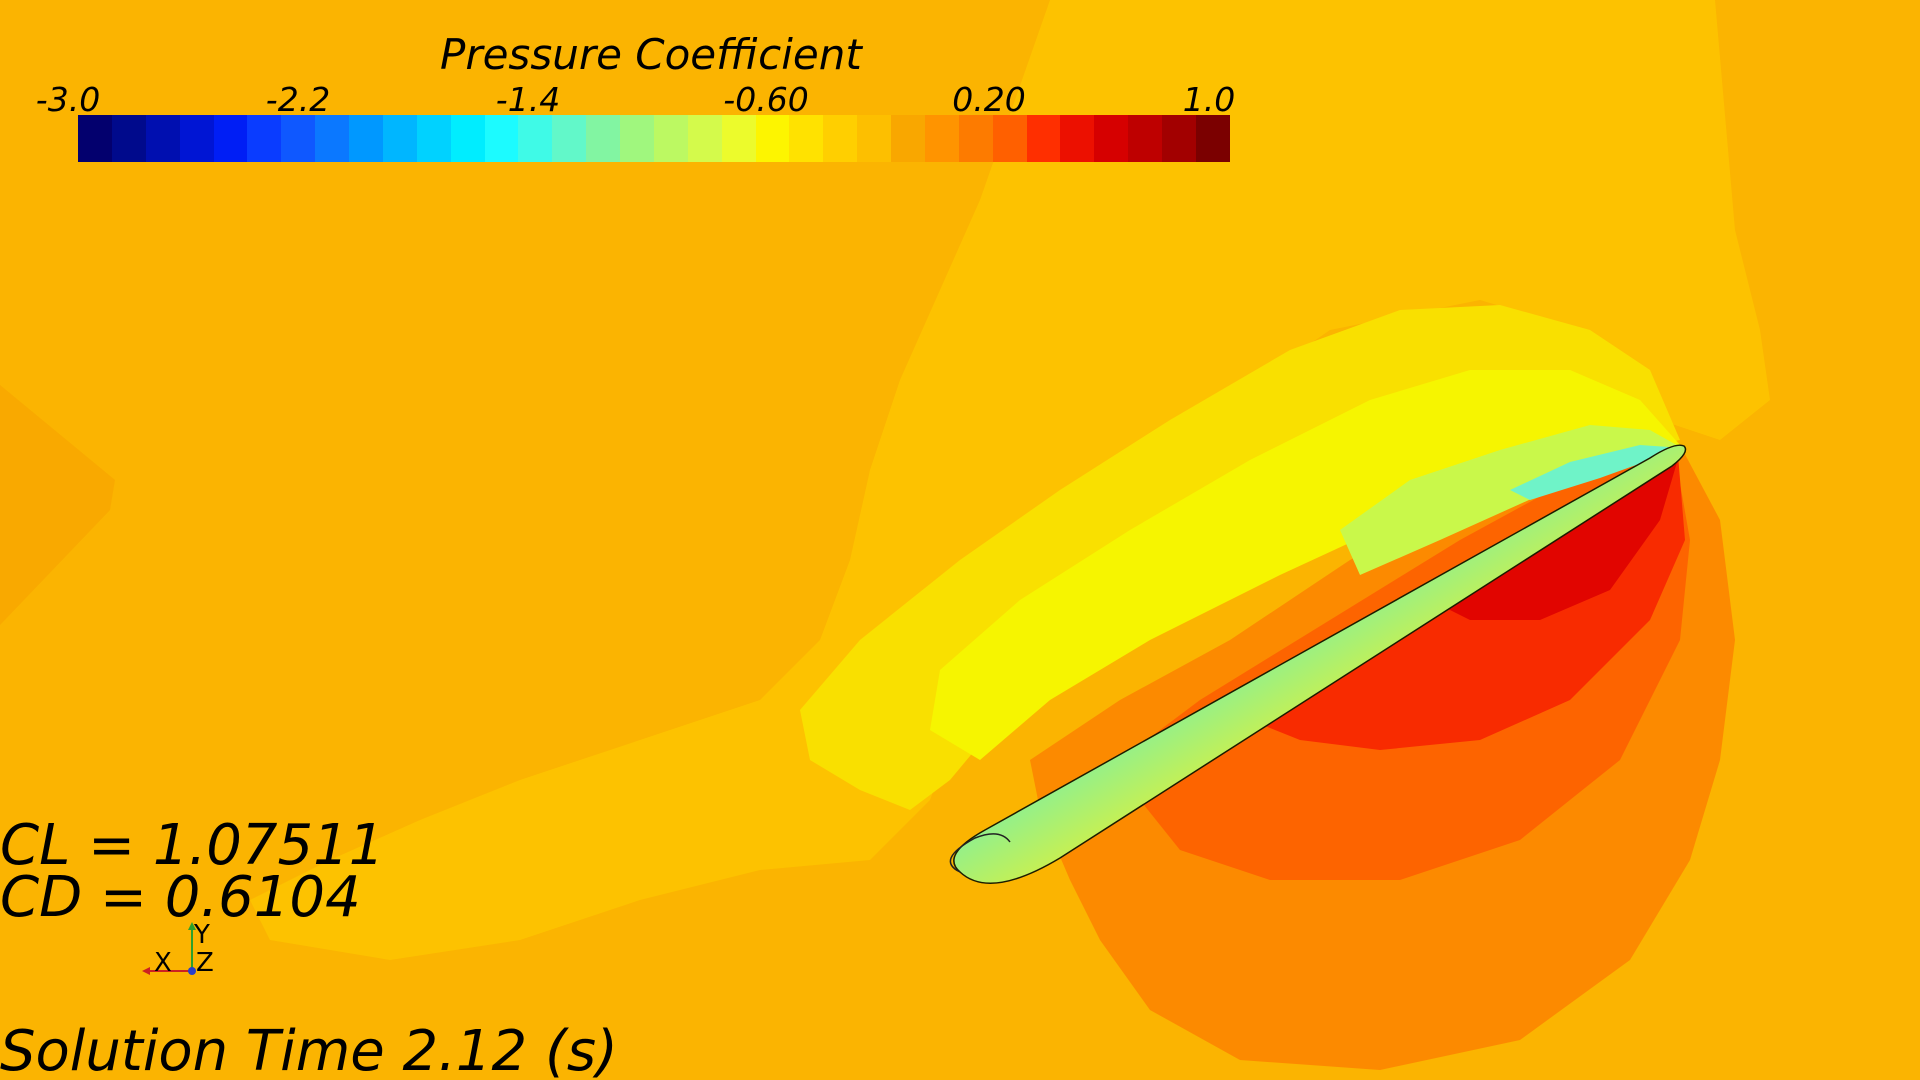 Image resolution: width=1920 pixels, height=1080 pixels. What do you see at coordinates (192, 845) in the screenshot?
I see `lift-coefficient-readout: CL = 1.07511` at bounding box center [192, 845].